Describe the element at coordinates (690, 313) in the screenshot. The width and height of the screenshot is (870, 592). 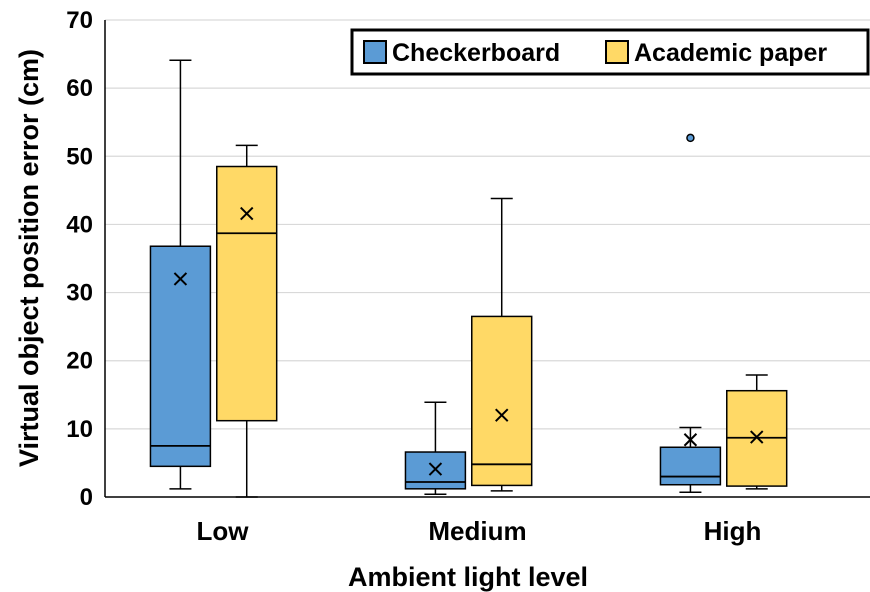
I see `box-checkerboard-high` at that location.